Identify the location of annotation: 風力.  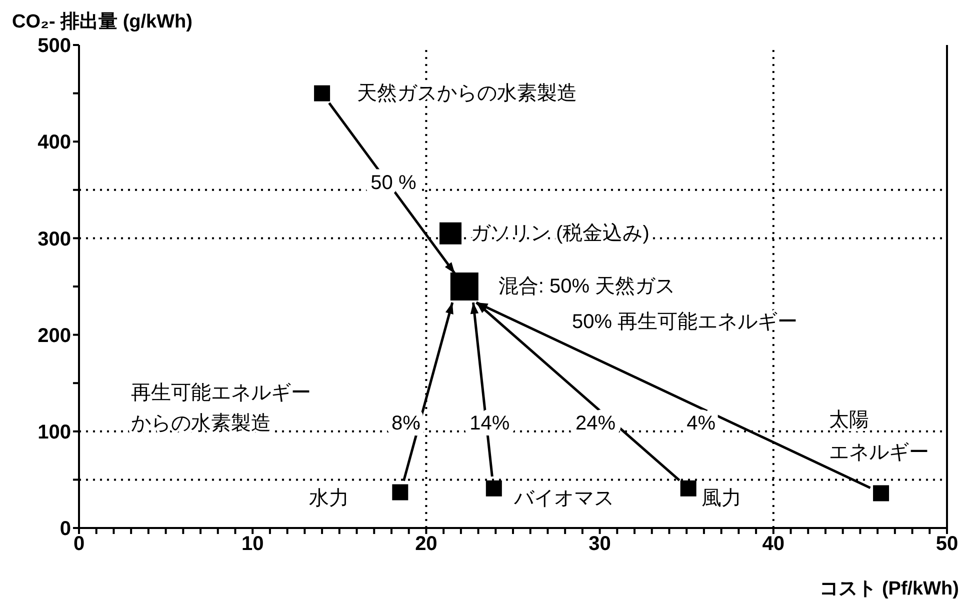
(721, 498).